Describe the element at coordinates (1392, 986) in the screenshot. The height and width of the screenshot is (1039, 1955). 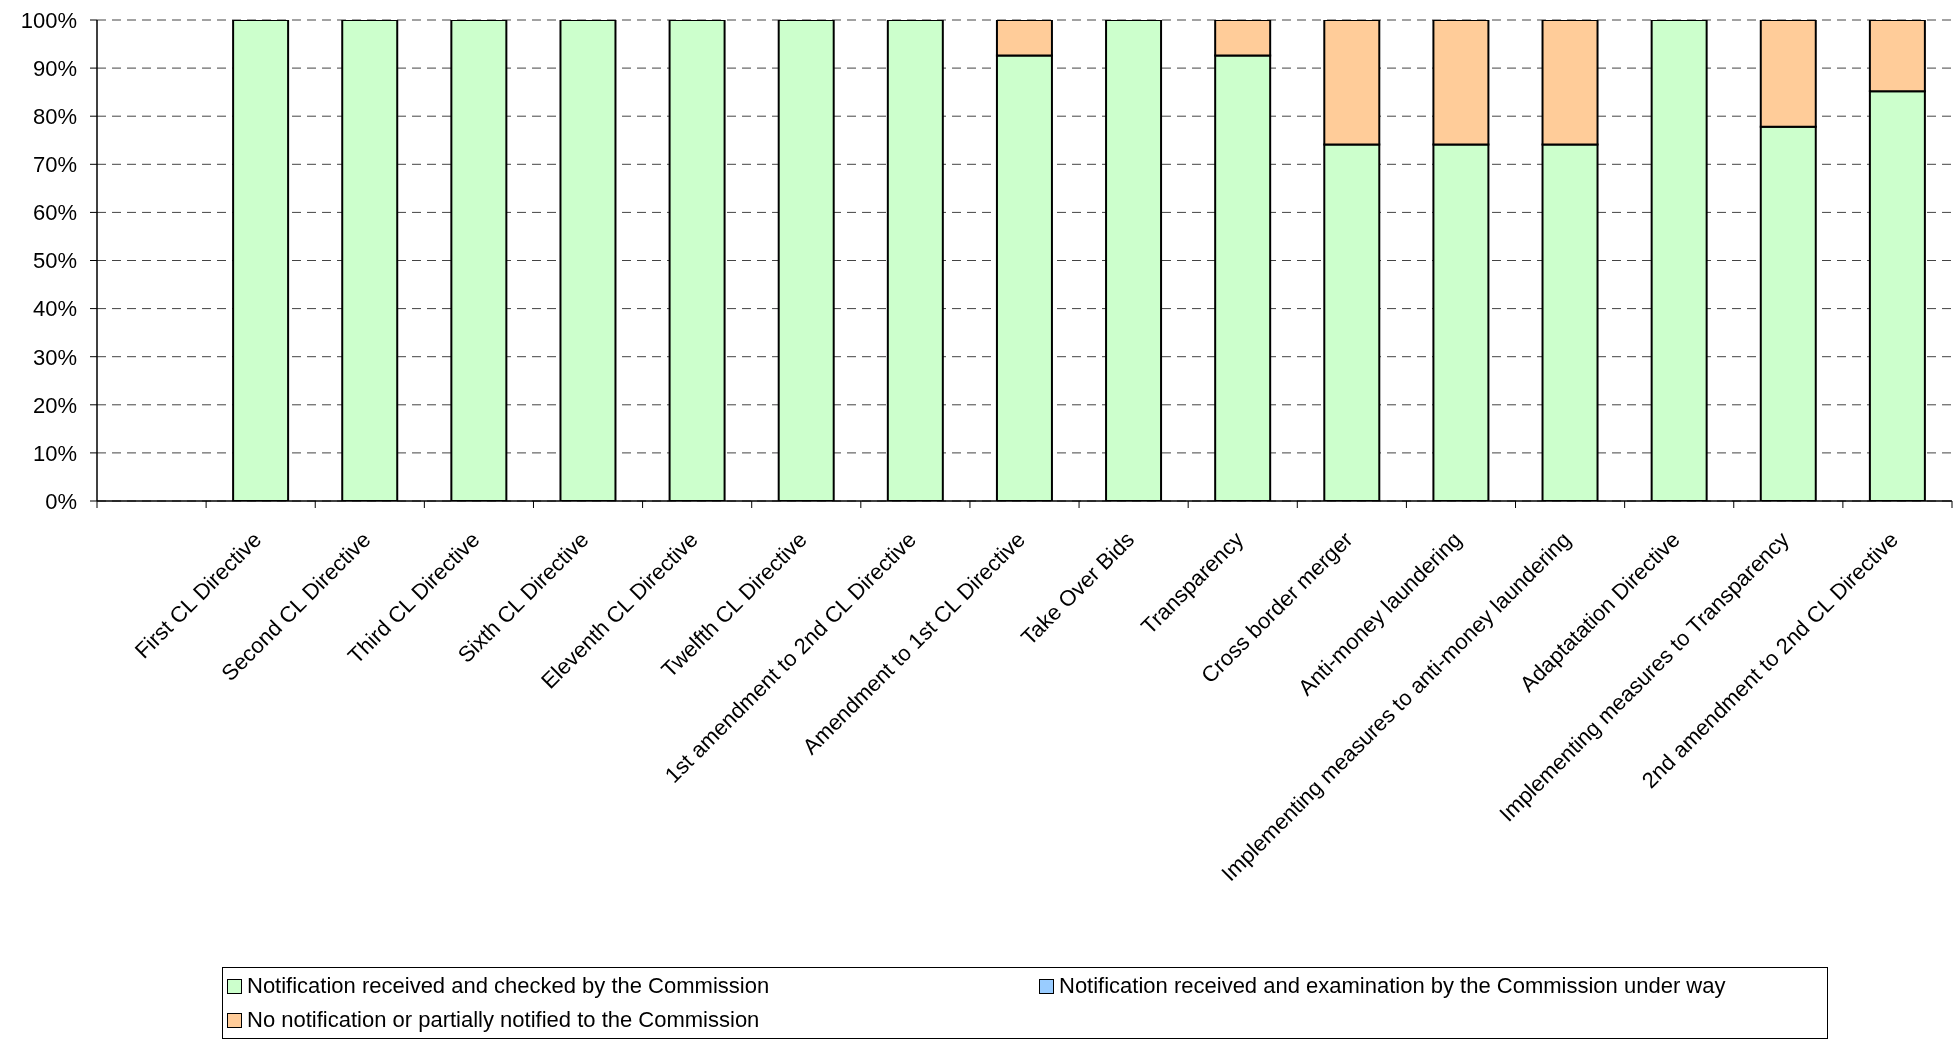
I see `legend-label: Notification received and examination by the Commission under way` at that location.